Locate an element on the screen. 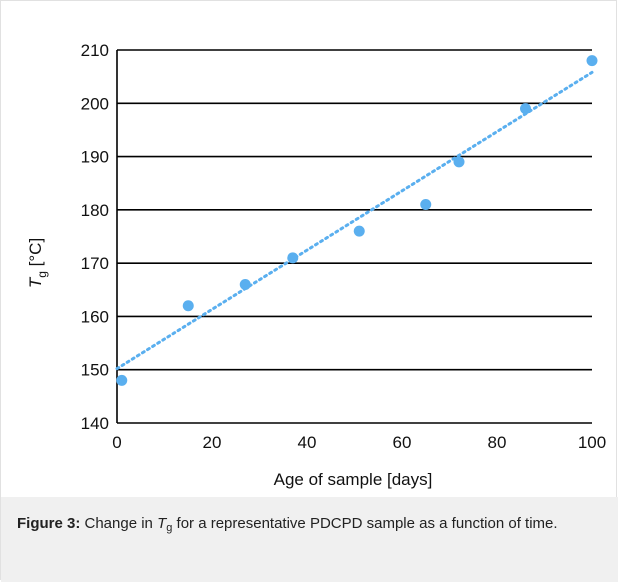 The image size is (618, 582). caption-label: Figure 3: is located at coordinates (49, 523).